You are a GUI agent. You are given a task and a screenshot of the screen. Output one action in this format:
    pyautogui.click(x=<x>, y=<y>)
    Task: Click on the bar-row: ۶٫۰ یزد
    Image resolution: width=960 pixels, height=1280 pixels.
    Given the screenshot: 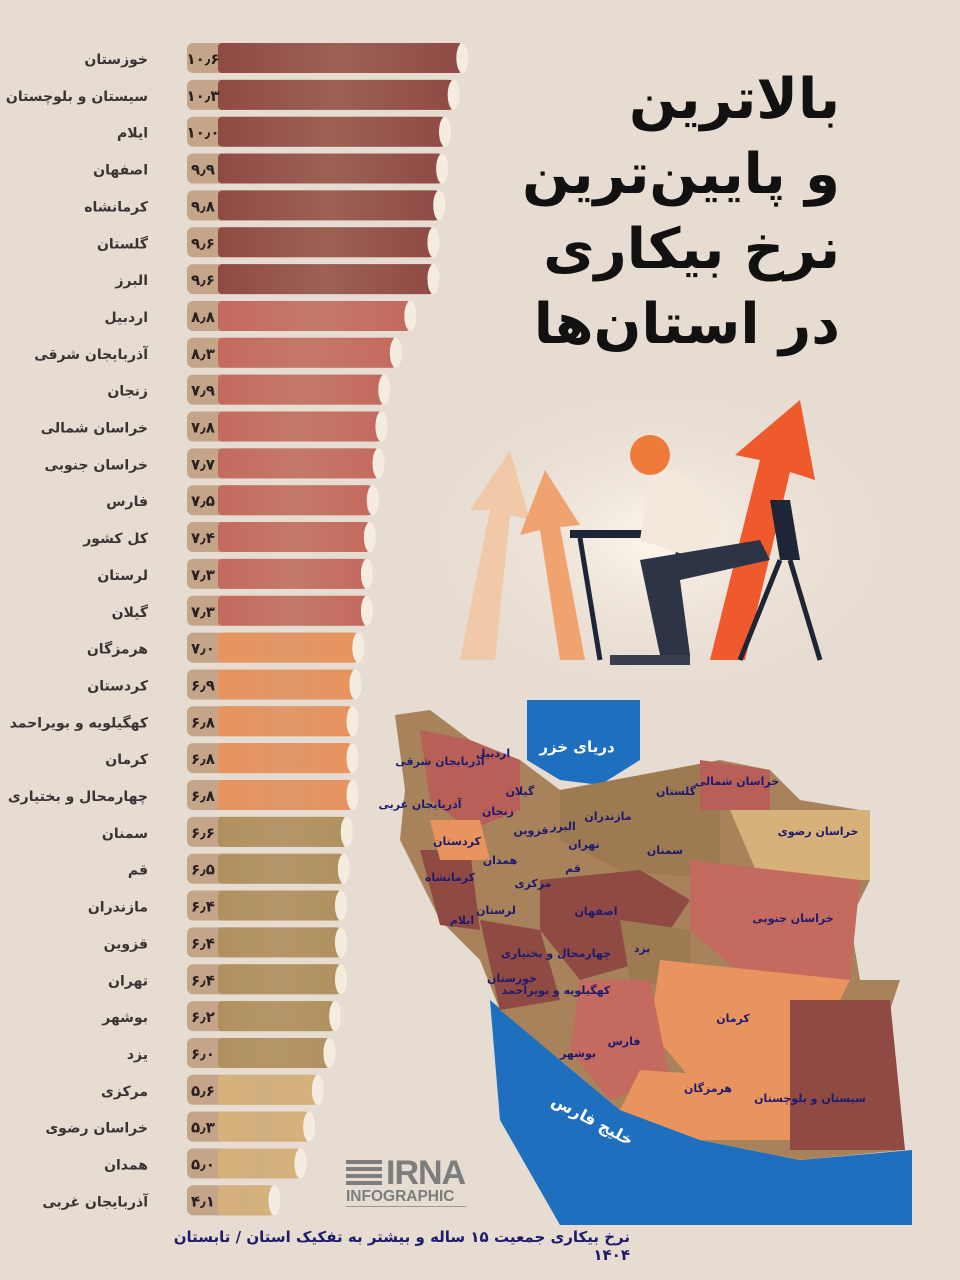 What is the action you would take?
    pyautogui.click(x=231, y=1052)
    